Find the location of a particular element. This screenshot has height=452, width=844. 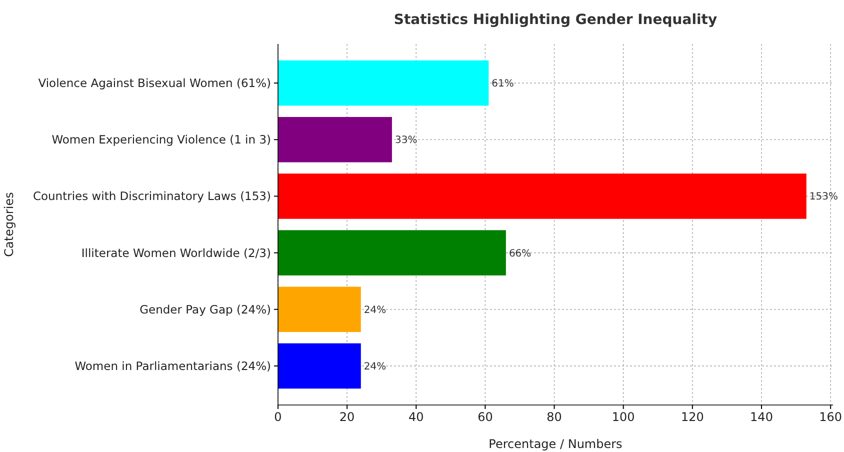

y-tick-label: Countries with Discriminatory Laws (153) is located at coordinates (151, 196).